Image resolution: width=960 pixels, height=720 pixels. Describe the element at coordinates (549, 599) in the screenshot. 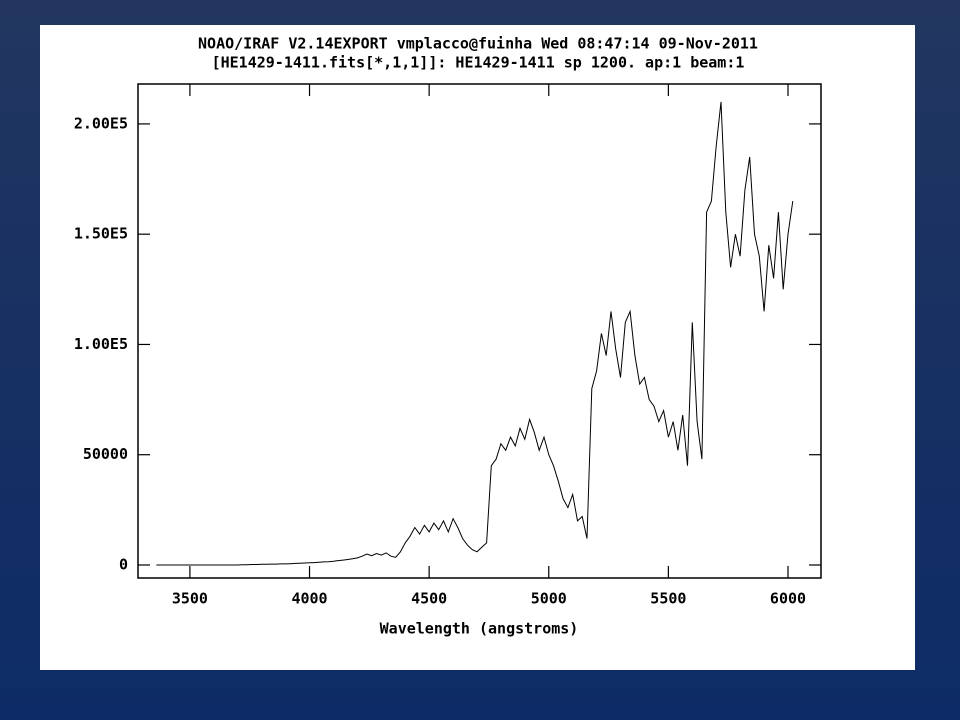

I see `x-tick-label: 5000` at that location.